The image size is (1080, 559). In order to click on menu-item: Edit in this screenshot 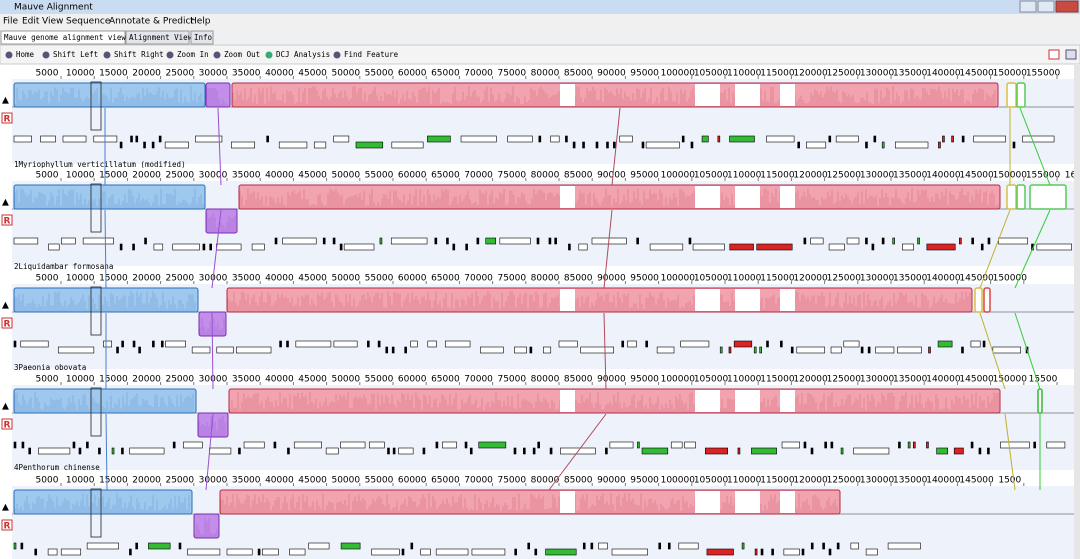, I will do `click(31, 22)`.